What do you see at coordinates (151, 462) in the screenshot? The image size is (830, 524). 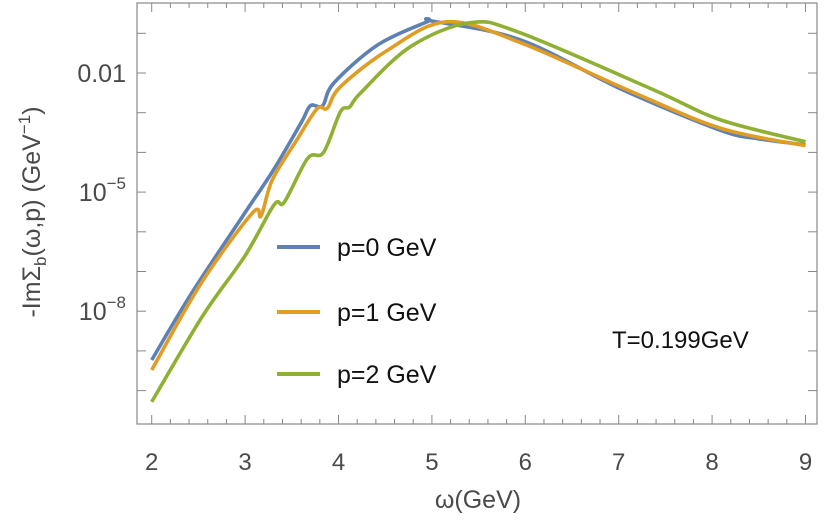 I see `x-tick-label: 2` at bounding box center [151, 462].